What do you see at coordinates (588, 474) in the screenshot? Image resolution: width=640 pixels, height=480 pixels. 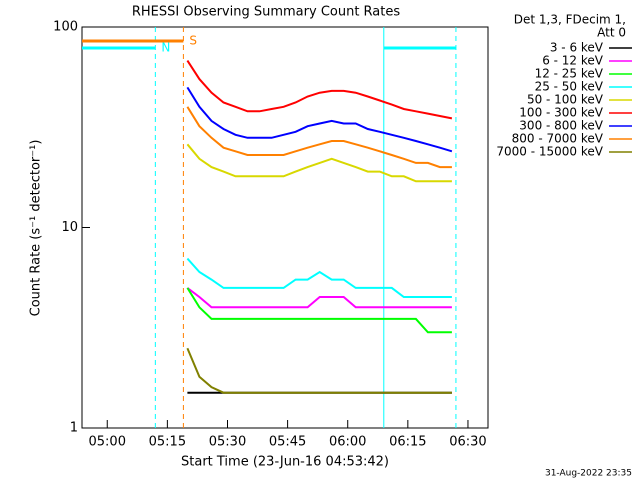 I see `footer: 31-Aug-2022 23:35` at bounding box center [588, 474].